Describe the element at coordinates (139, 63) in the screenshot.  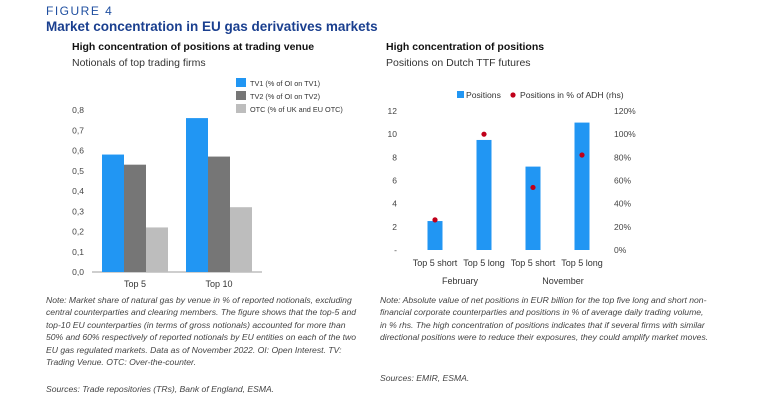
I see `left-chart-subtitle: Notionals of top trading firms` at that location.